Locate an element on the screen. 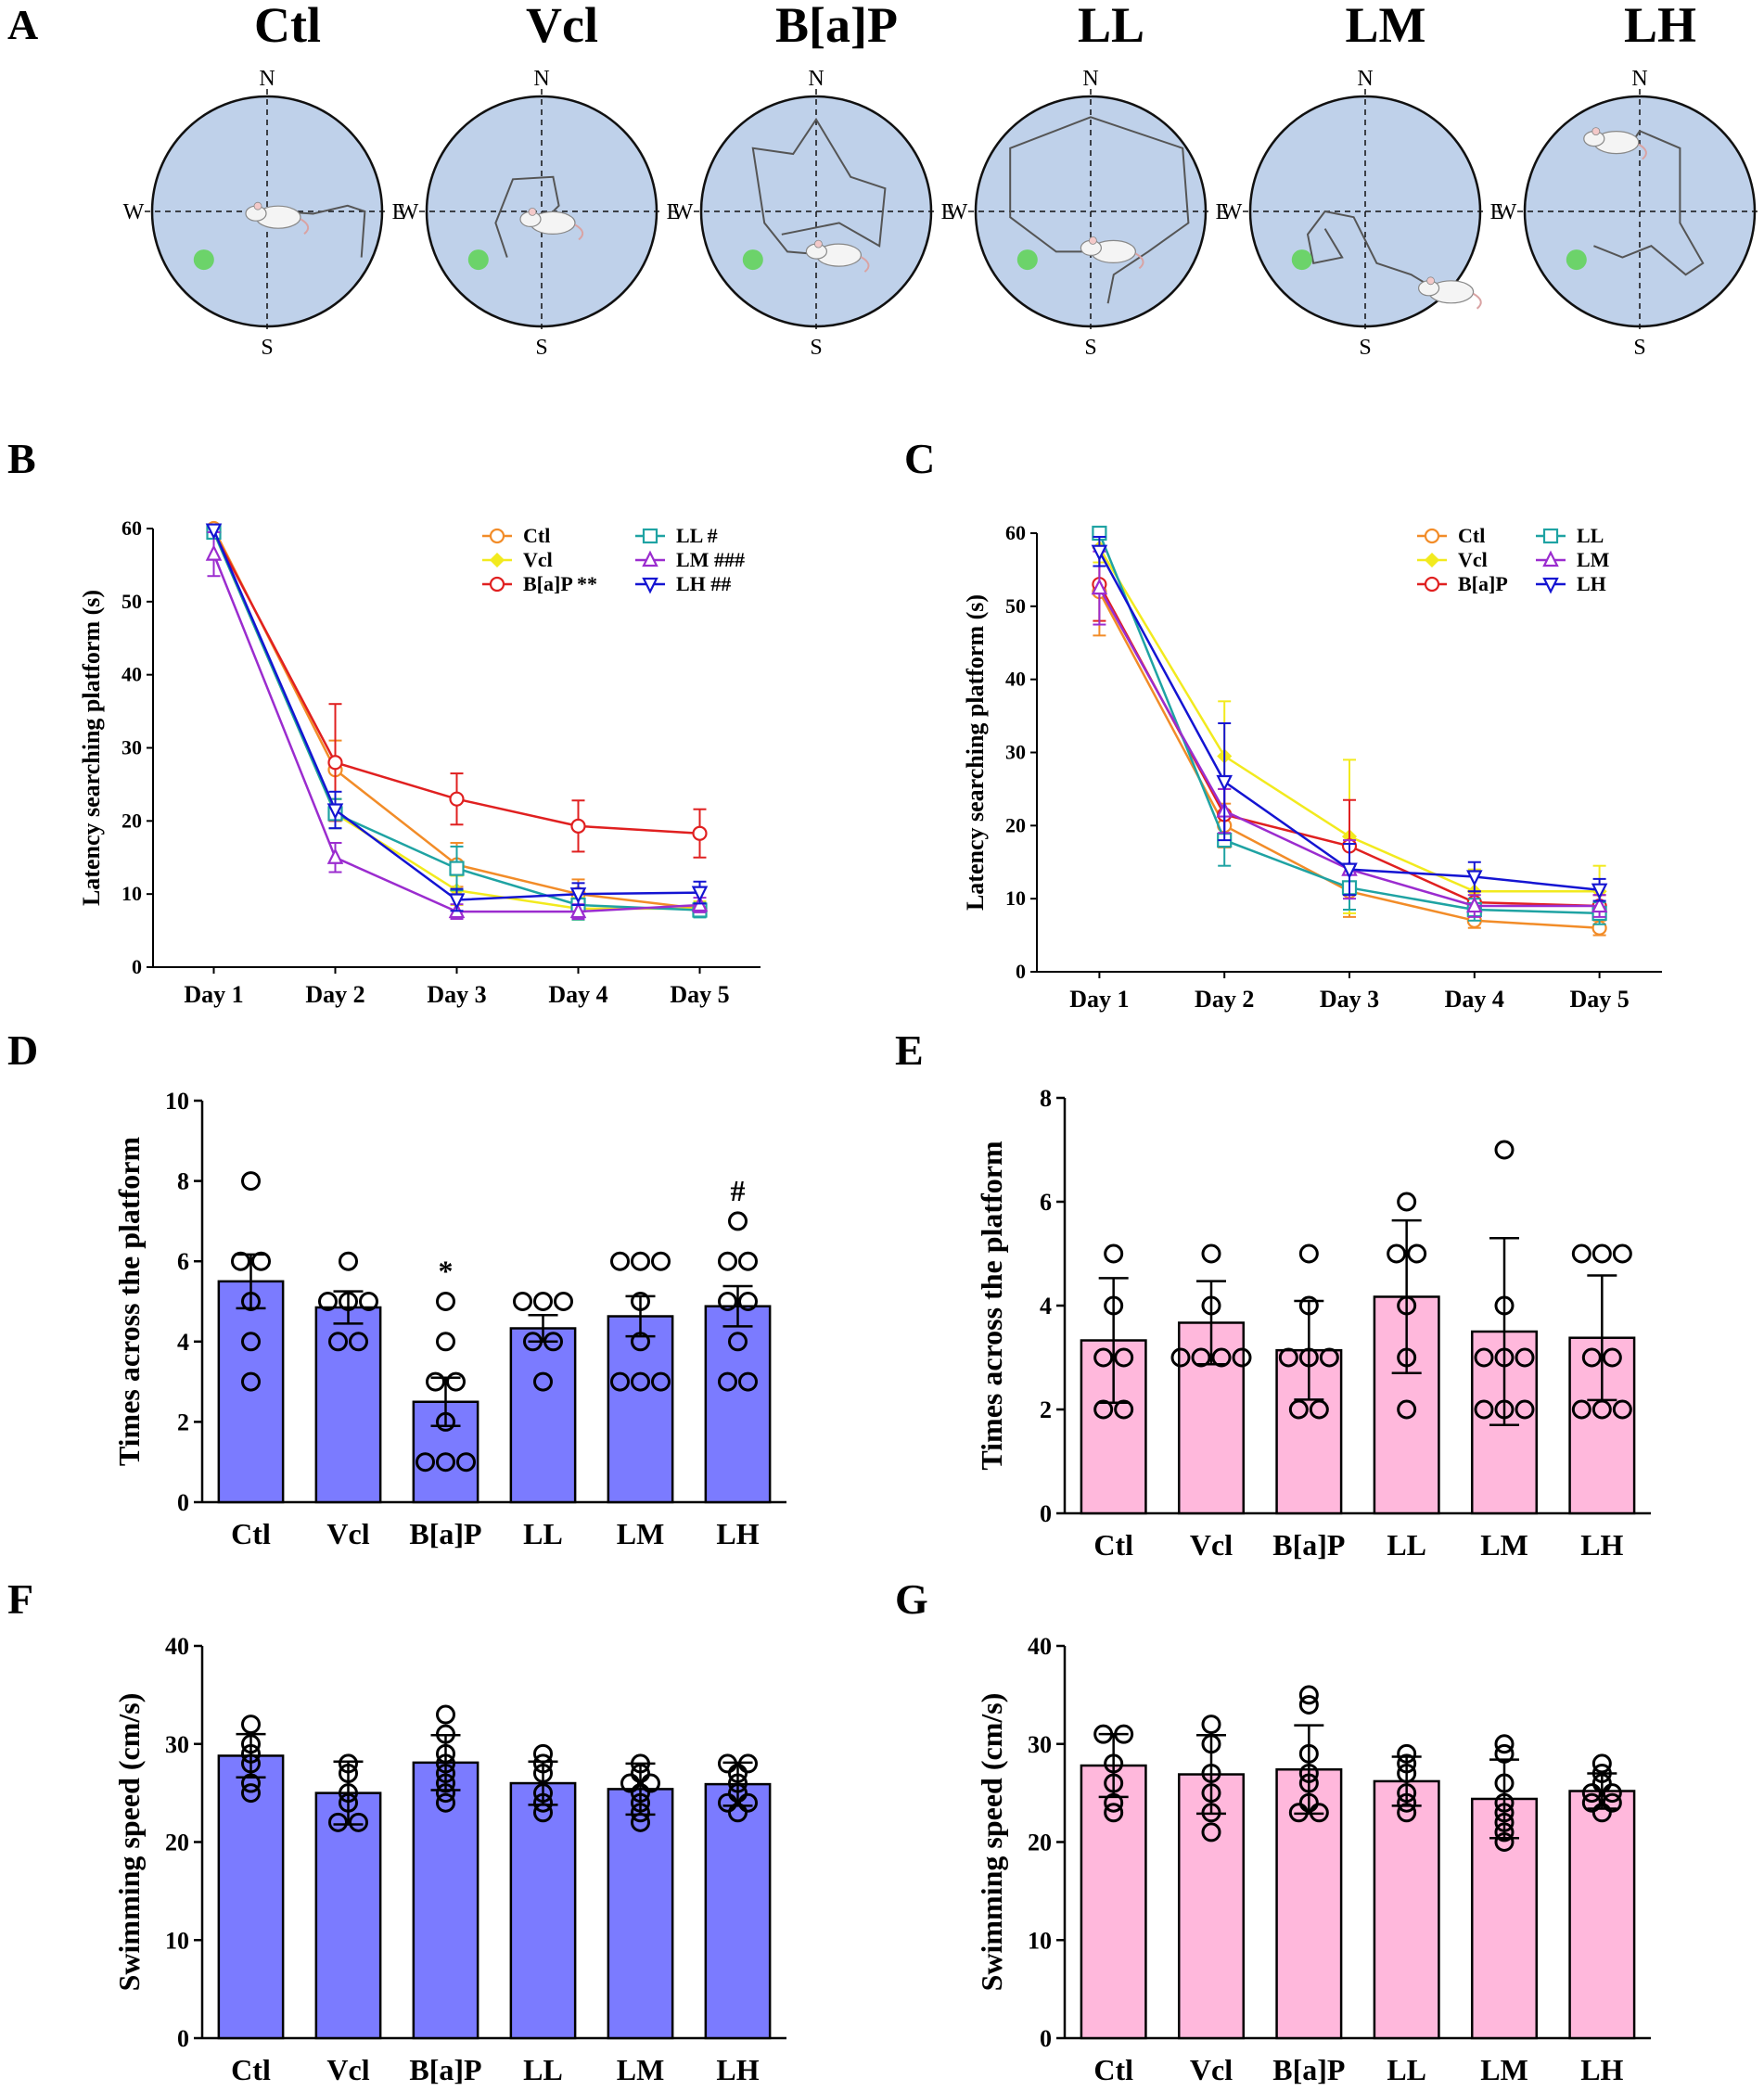  y-tick-label: 40 is located at coordinates (131, 674).